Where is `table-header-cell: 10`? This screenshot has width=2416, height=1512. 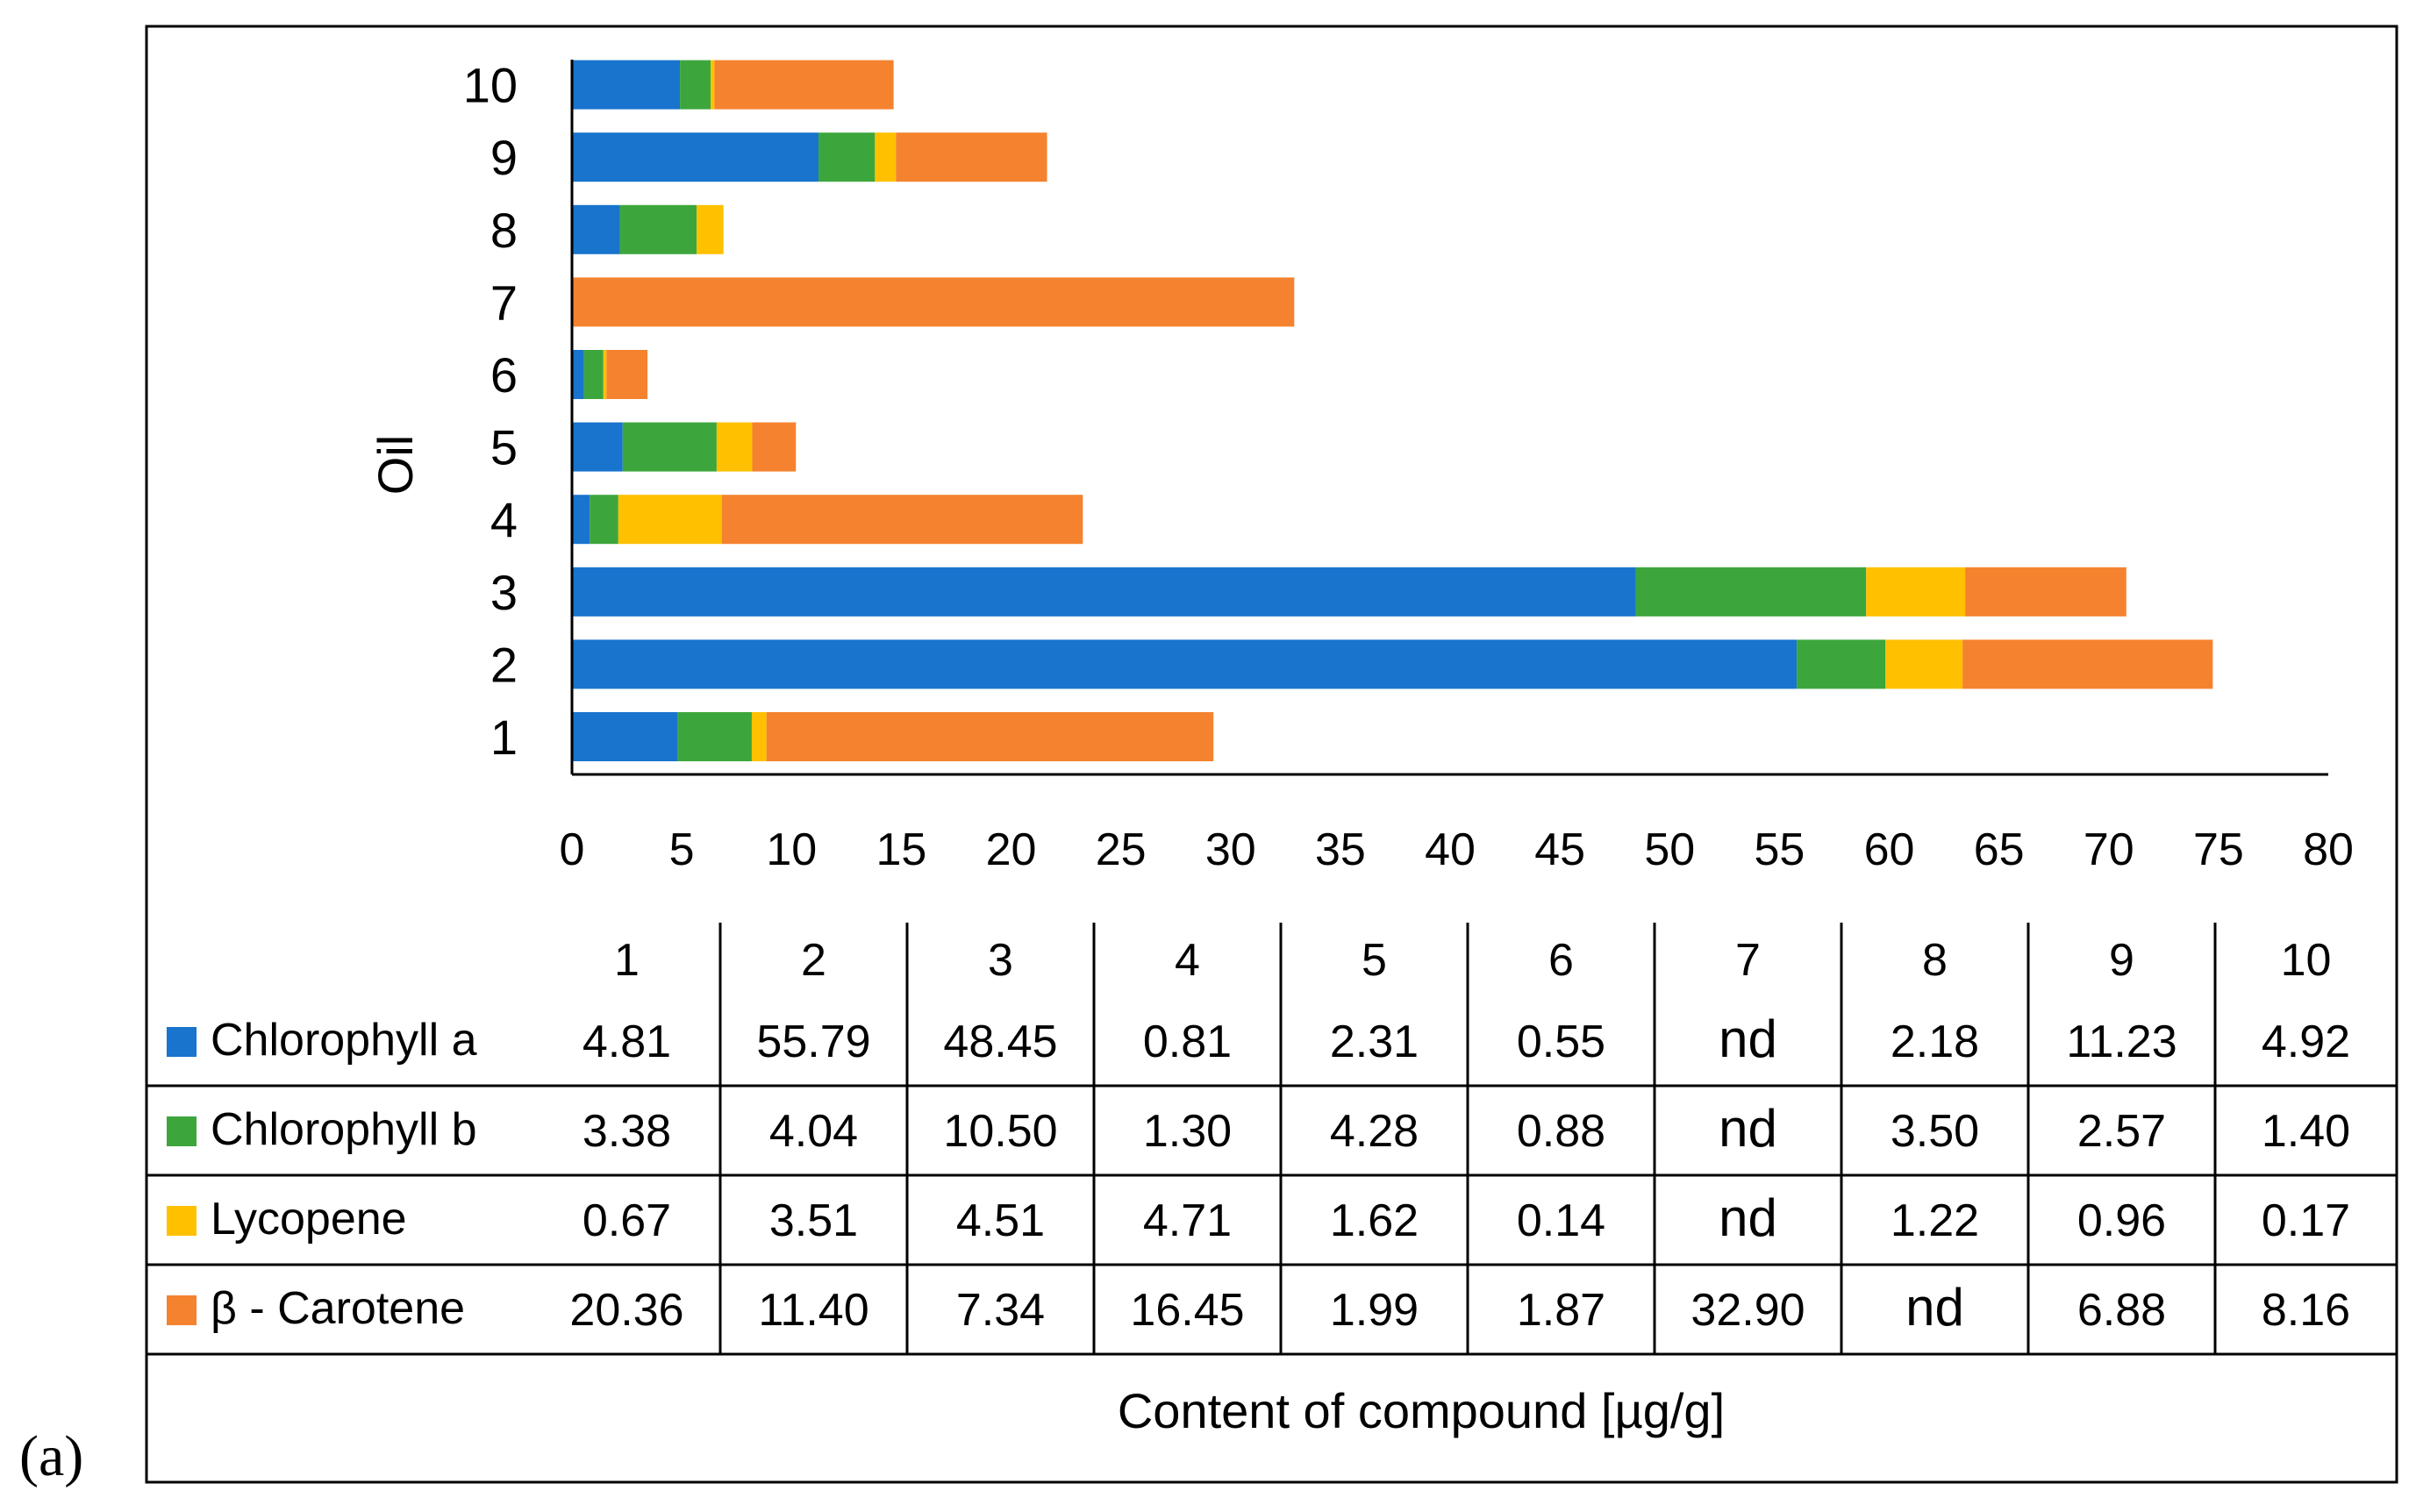
table-header-cell: 10 is located at coordinates (2307, 960).